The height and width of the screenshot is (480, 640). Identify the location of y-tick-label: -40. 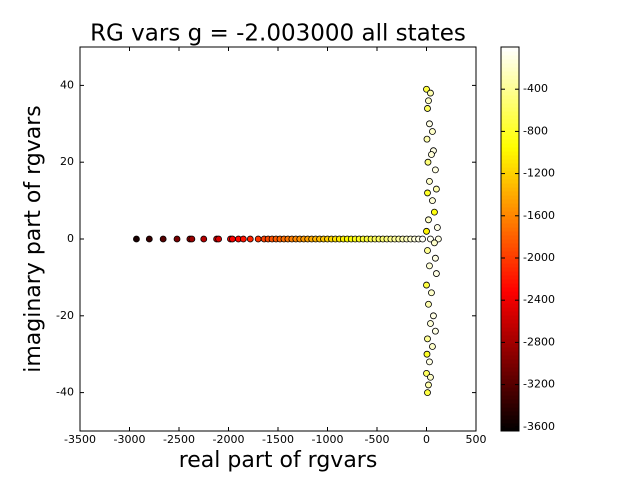
(65, 392).